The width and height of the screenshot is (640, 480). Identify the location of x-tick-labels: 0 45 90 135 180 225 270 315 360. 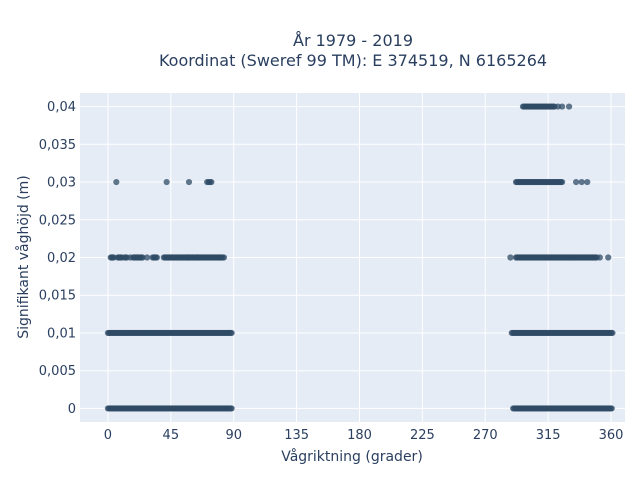
(364, 435).